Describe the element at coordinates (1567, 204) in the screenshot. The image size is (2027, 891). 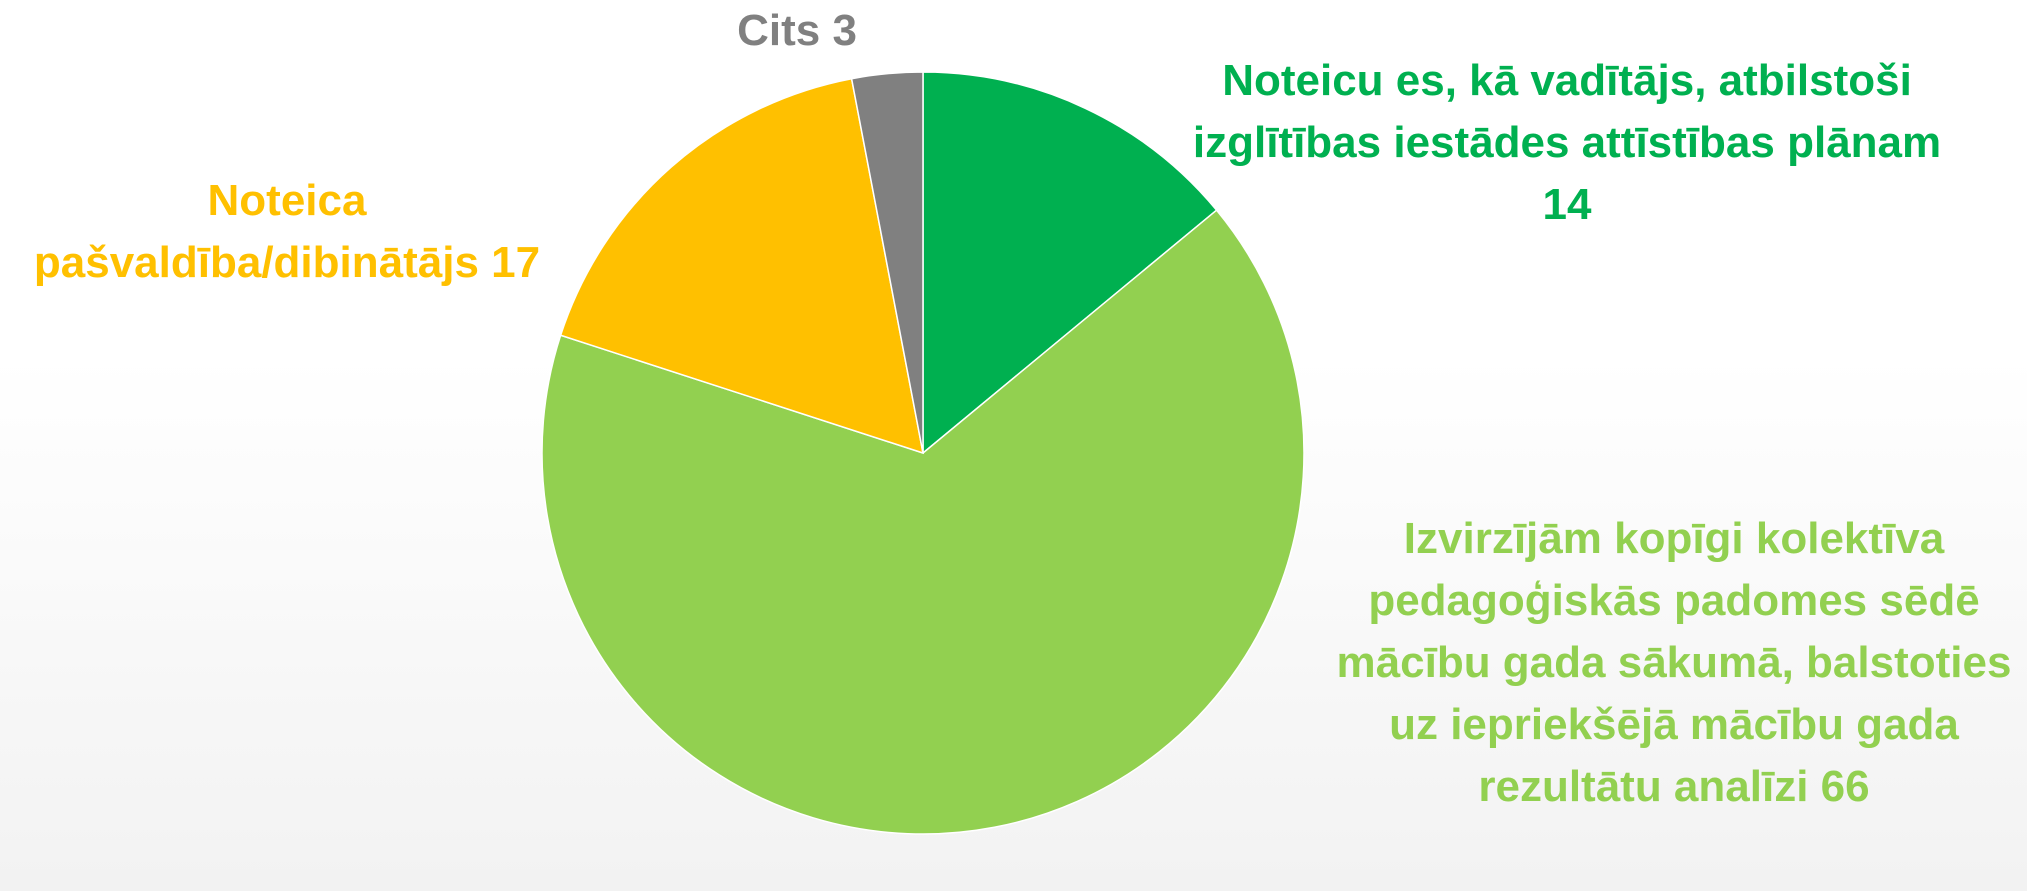
I see `value-label: 14` at that location.